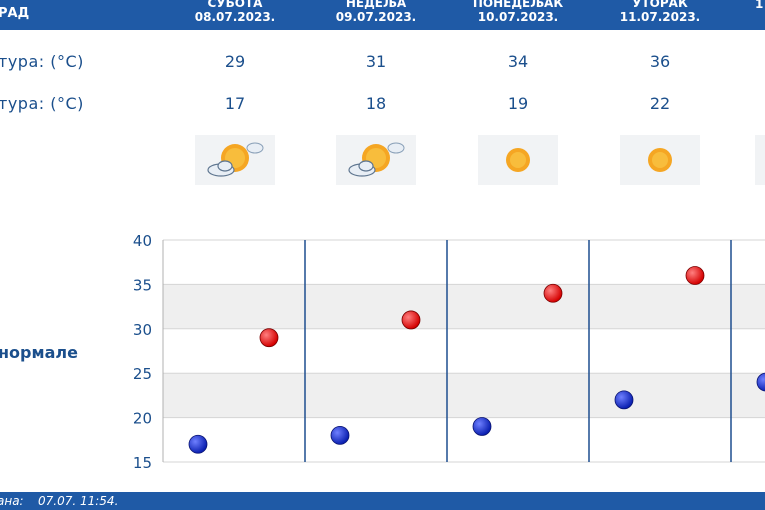 This screenshot has width=765, height=510. What do you see at coordinates (518, 61) in the screenshot?
I see `max-temp-value: 34` at bounding box center [518, 61].